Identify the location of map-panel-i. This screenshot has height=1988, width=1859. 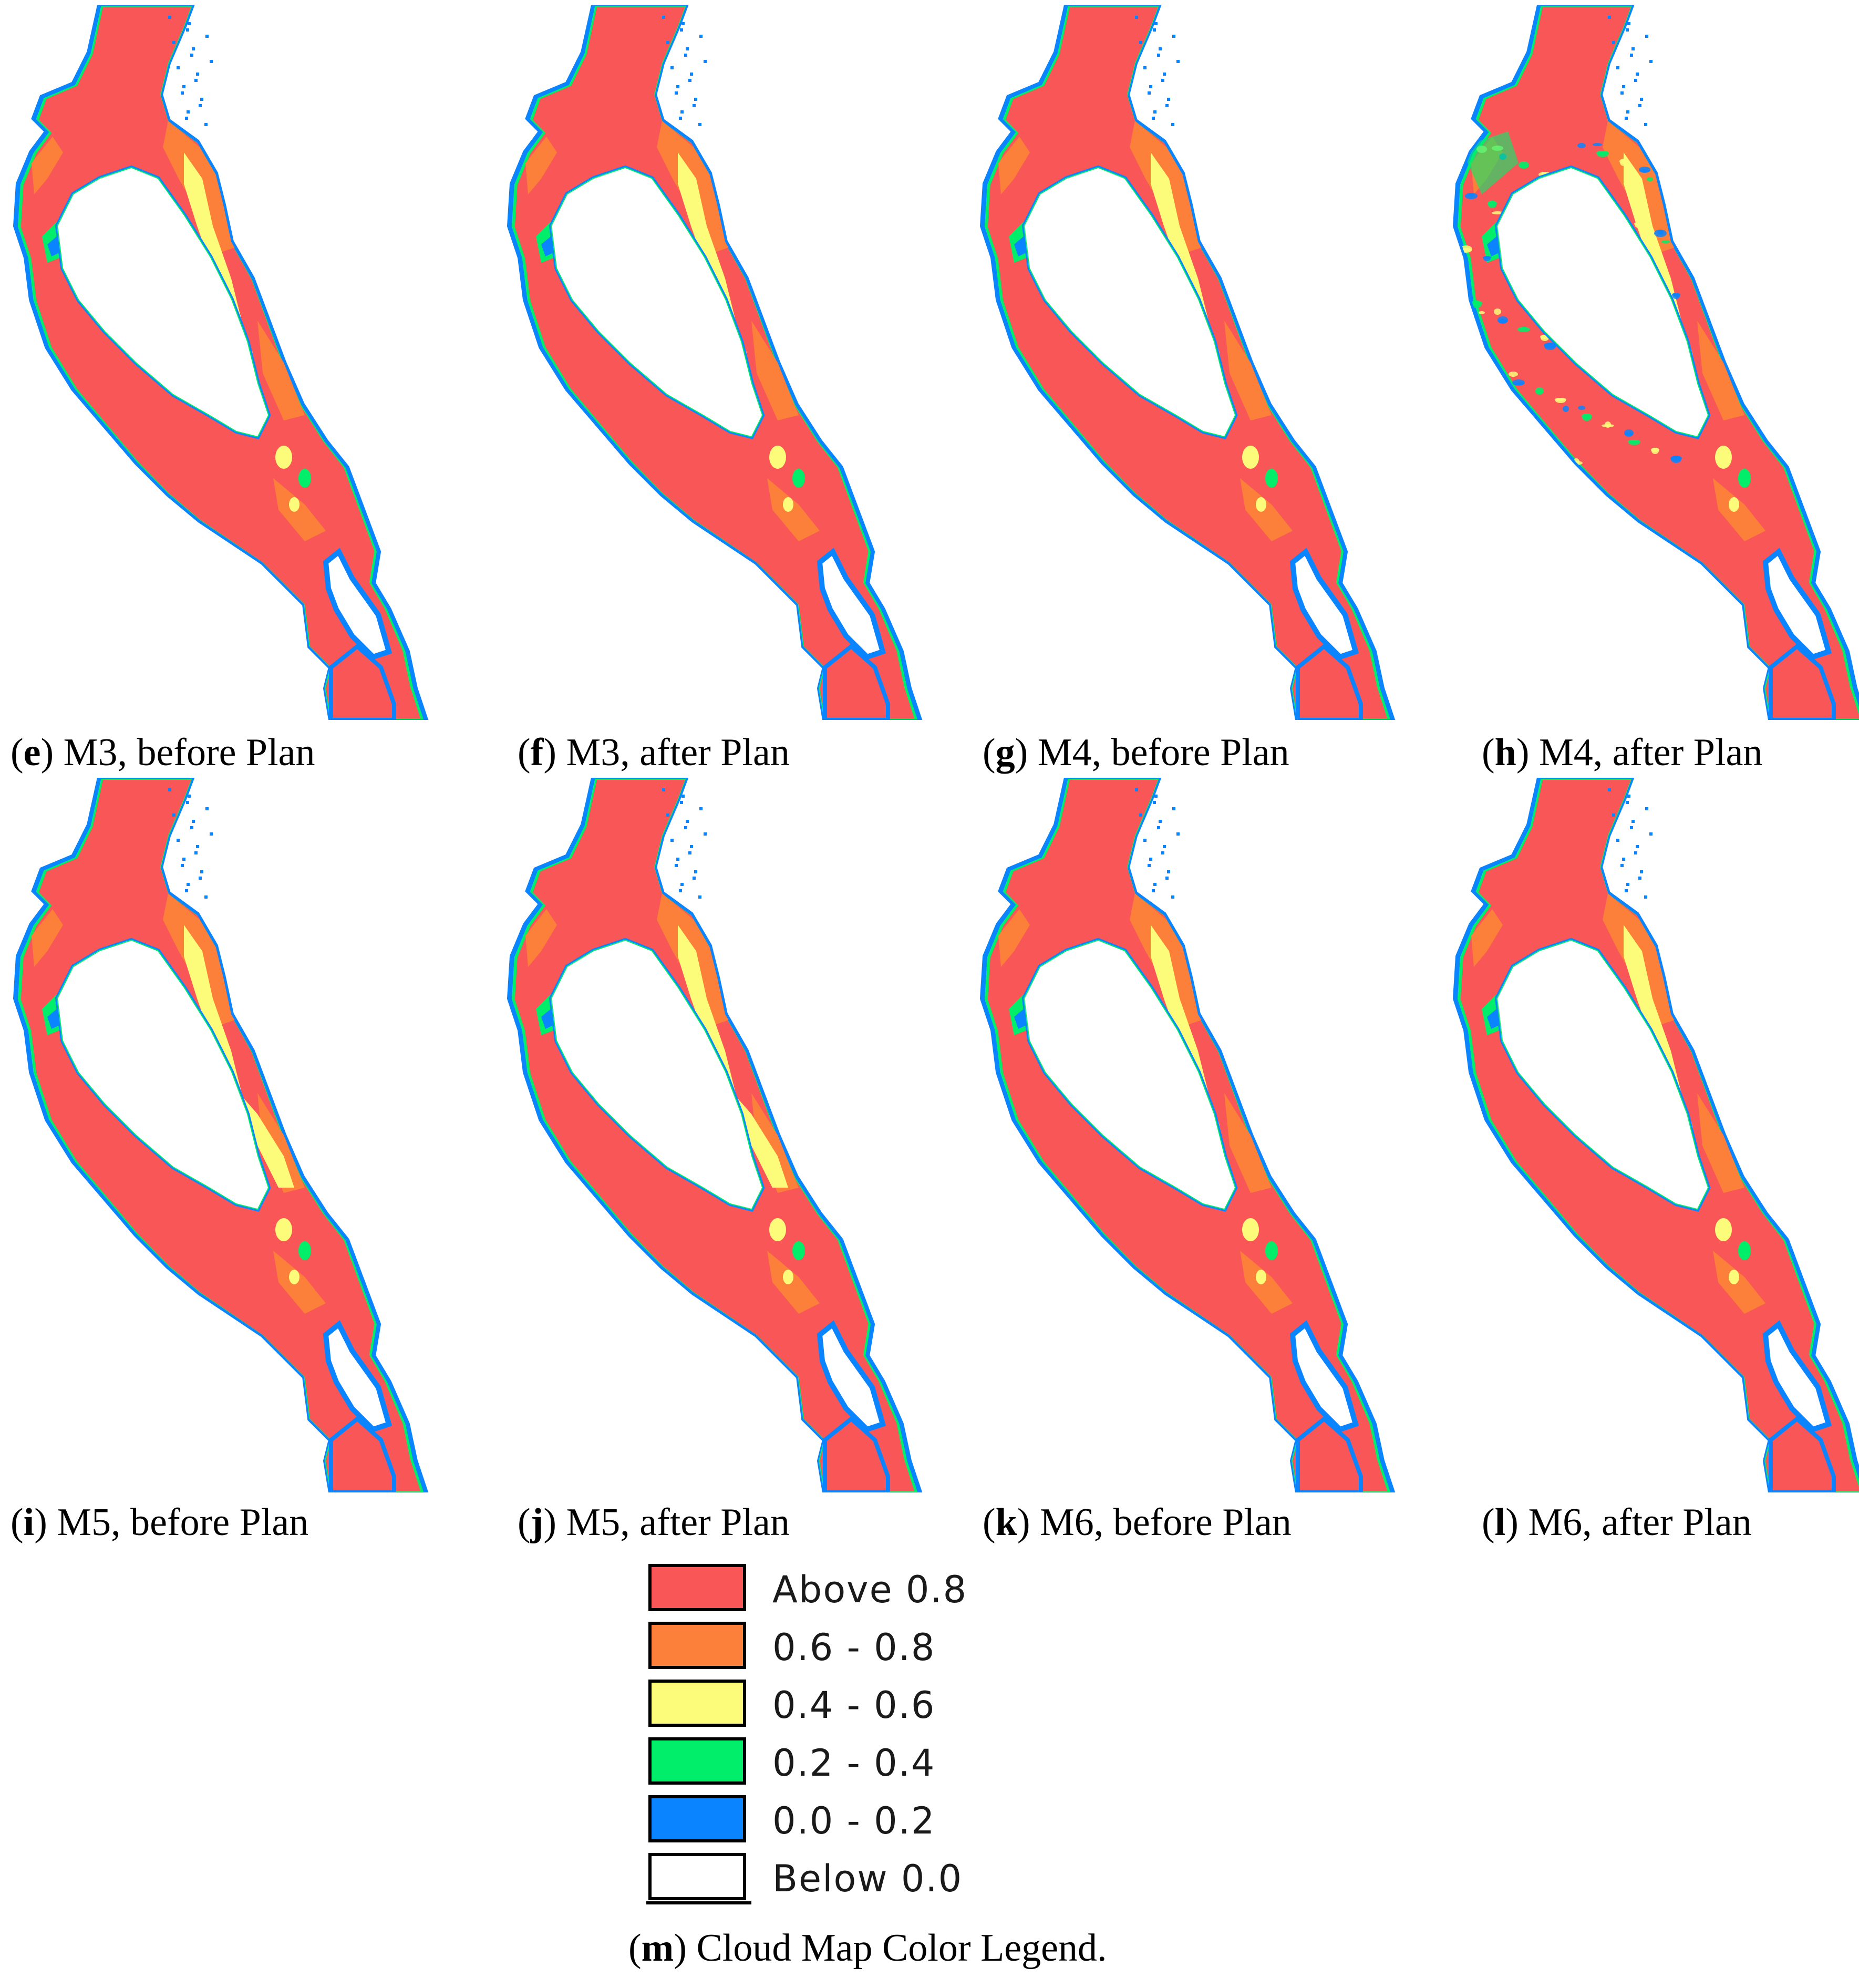
(221, 1135).